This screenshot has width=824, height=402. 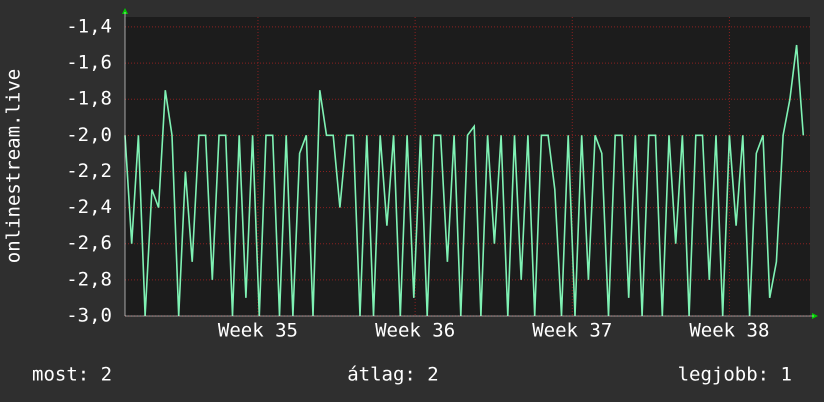 What do you see at coordinates (89, 26) in the screenshot?
I see `y-tick-label: -1,4` at bounding box center [89, 26].